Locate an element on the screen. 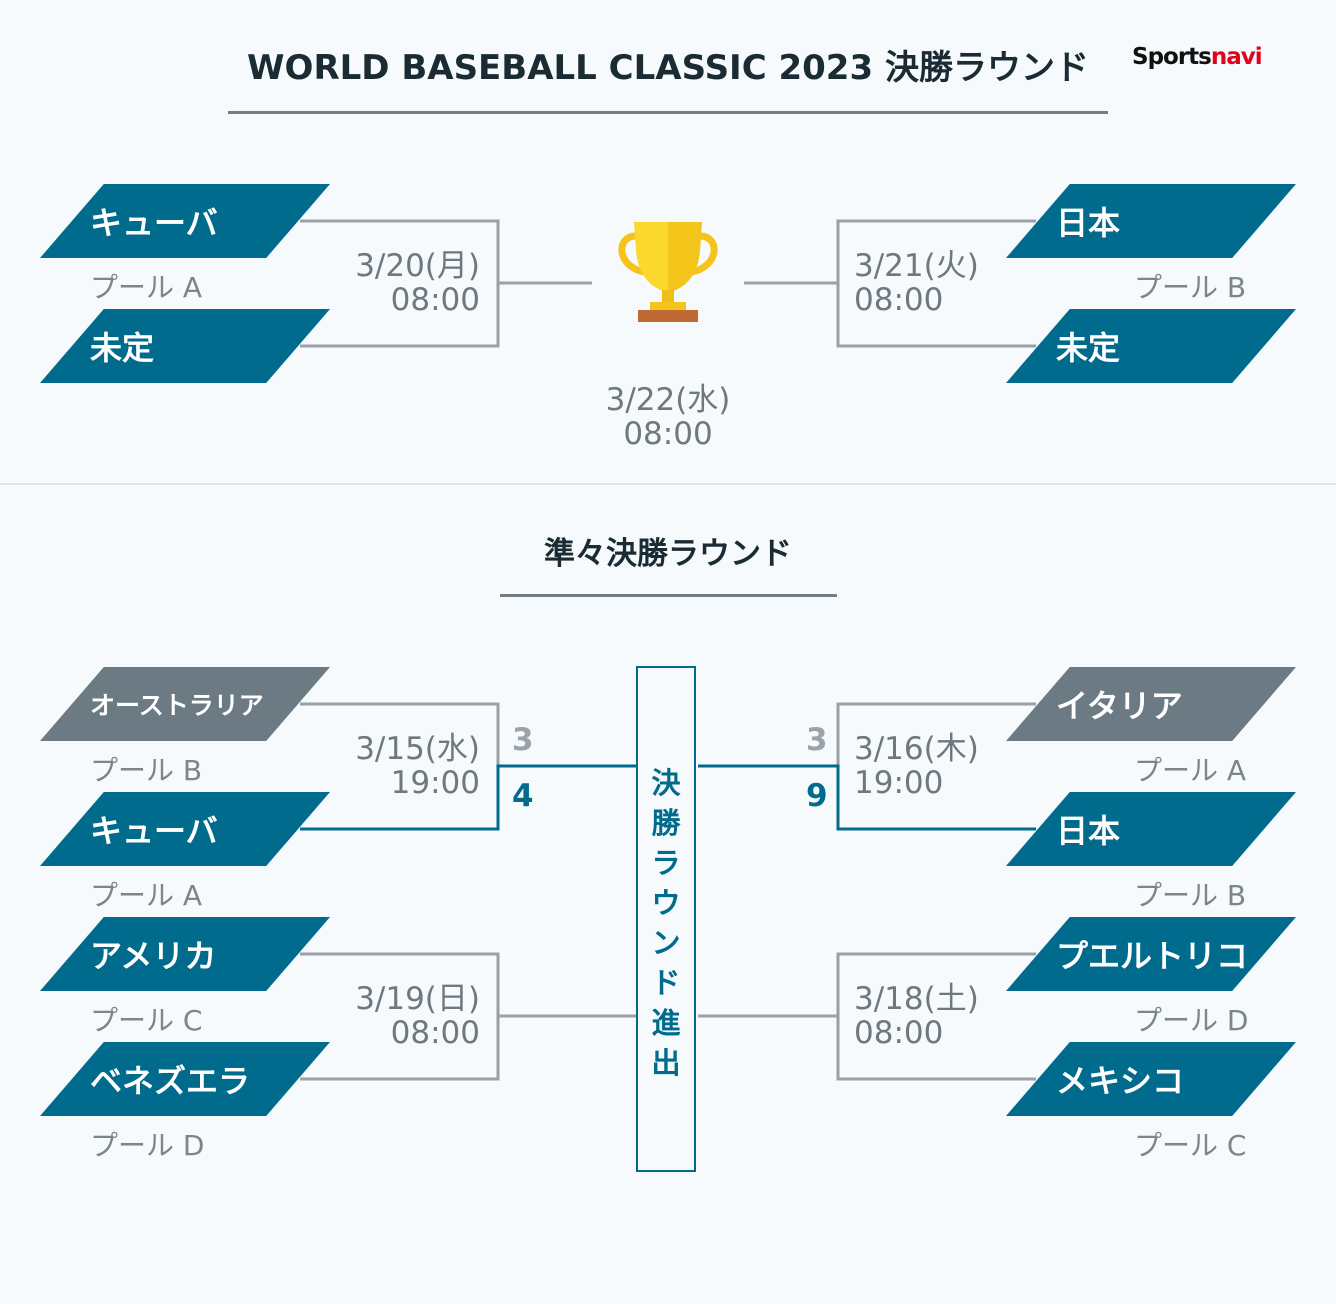 The height and width of the screenshot is (1304, 1336). advance-label-char: ド is located at coordinates (666, 983).